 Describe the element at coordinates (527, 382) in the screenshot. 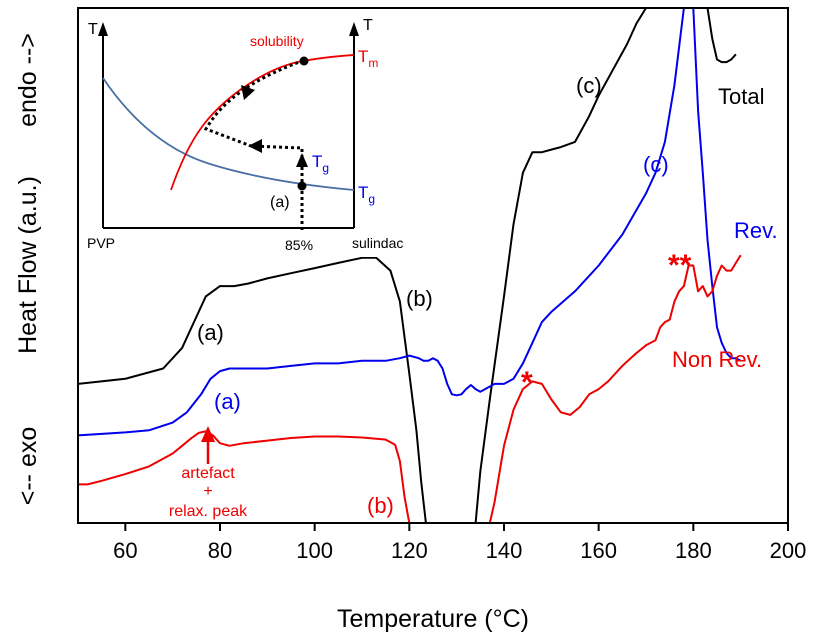

I see `single-star-marker: *` at that location.